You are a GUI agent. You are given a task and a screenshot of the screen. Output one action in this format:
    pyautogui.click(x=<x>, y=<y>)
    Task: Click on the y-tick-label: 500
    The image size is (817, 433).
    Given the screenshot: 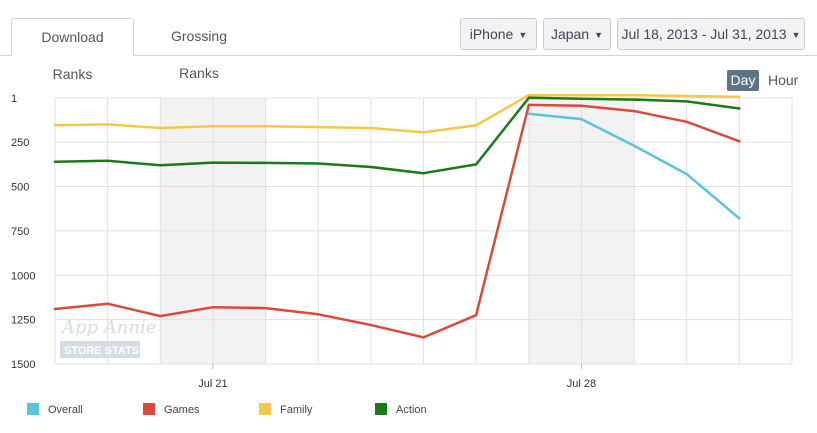 What is the action you would take?
    pyautogui.click(x=20, y=188)
    